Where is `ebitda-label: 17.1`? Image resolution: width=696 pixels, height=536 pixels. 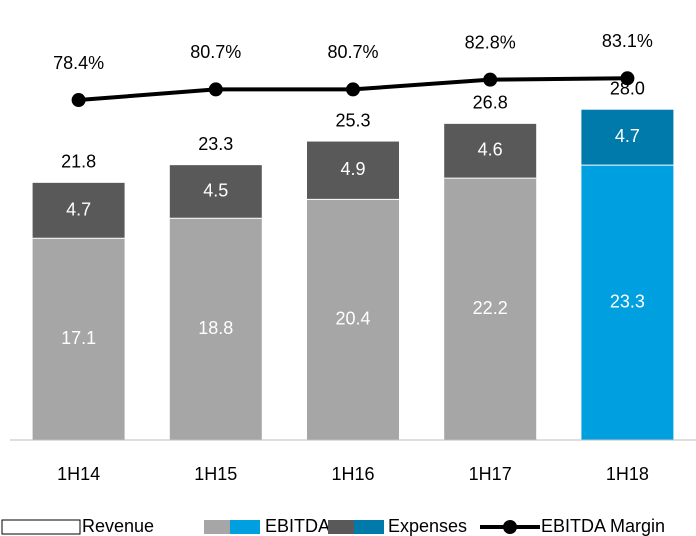 ebitda-label: 17.1 is located at coordinates (78, 338).